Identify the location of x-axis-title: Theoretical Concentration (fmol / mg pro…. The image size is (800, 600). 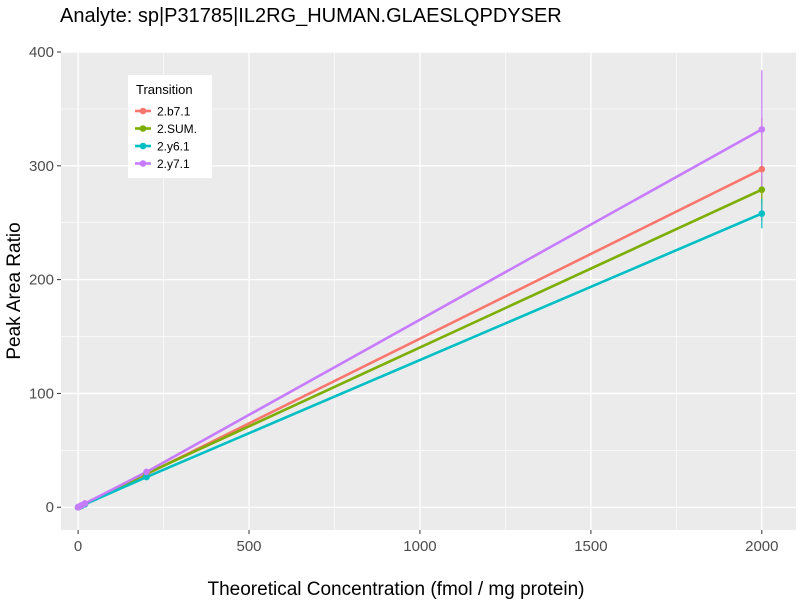
(396, 589).